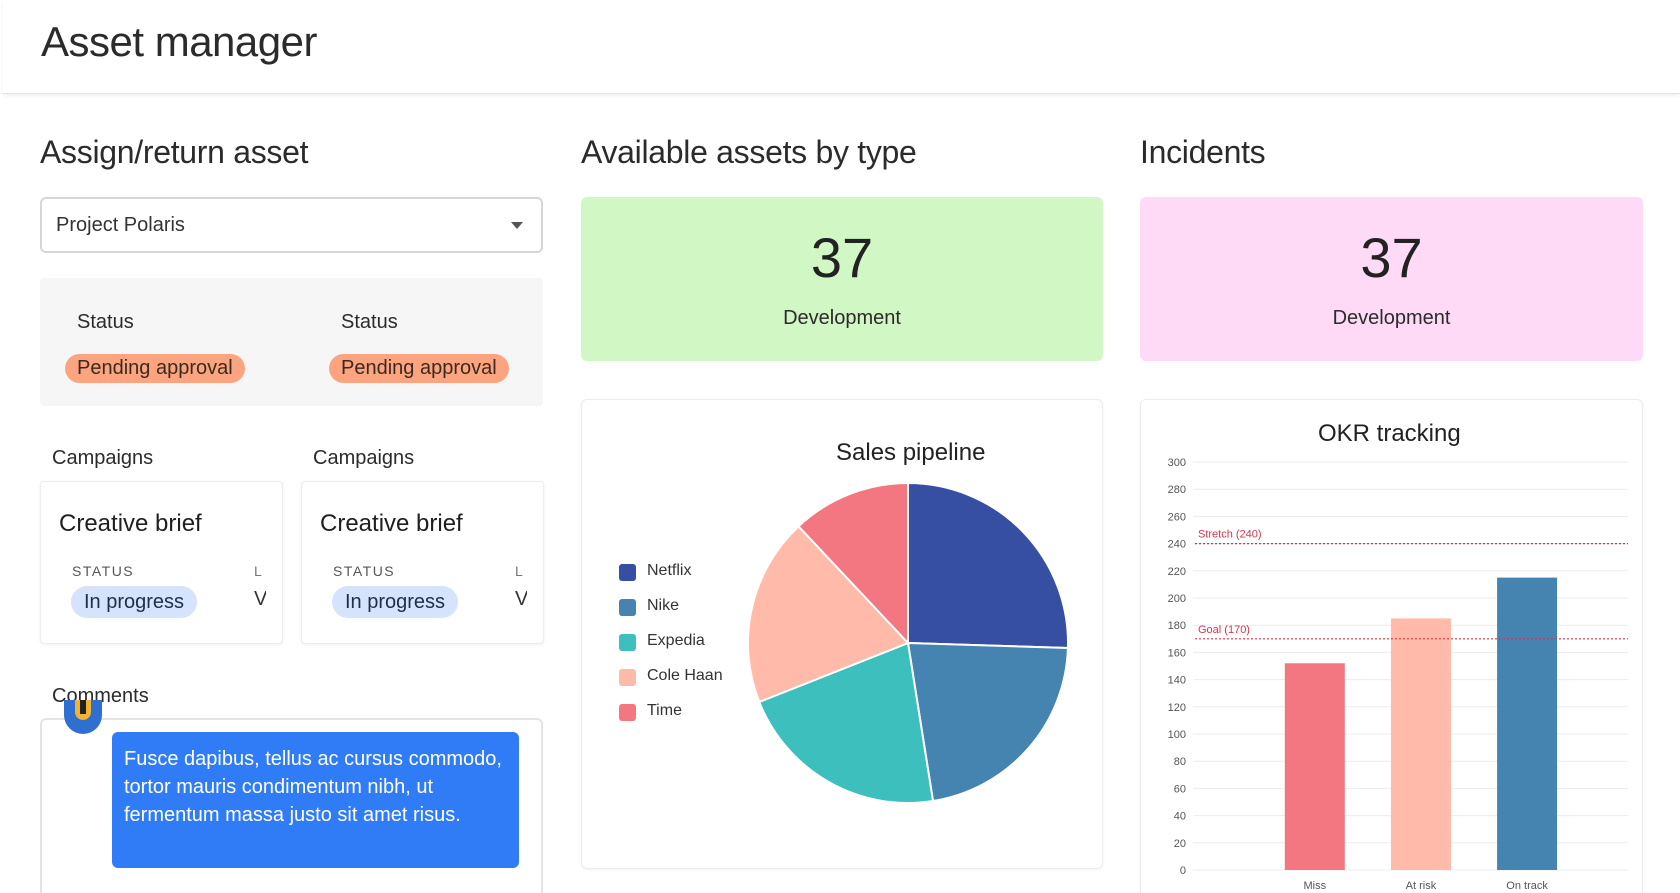 The width and height of the screenshot is (1680, 893). Describe the element at coordinates (1389, 433) in the screenshot. I see `okr-tracking-title: OKR tracking` at that location.